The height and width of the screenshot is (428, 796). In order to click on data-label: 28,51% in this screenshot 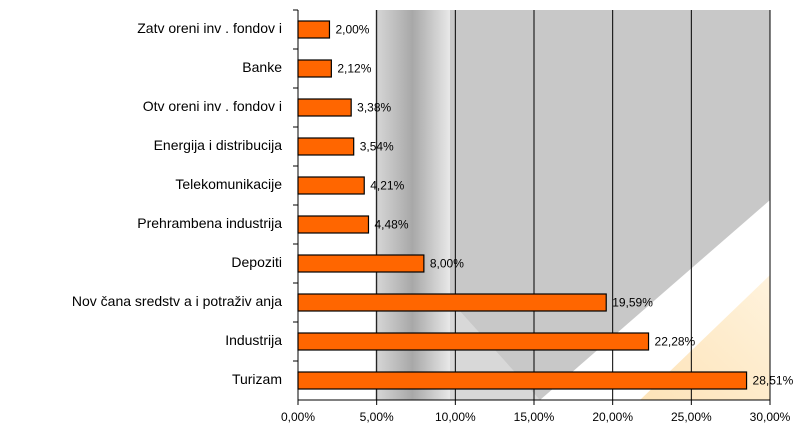, I will do `click(773, 381)`.